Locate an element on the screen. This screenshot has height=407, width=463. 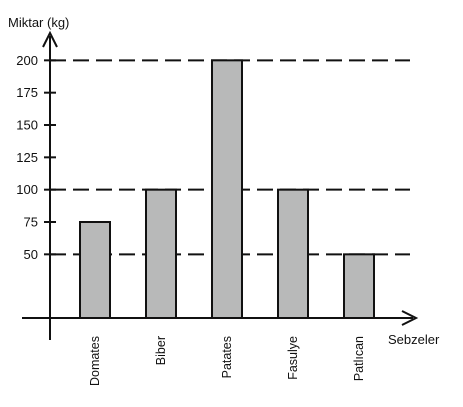
y-tick-label: 75 is located at coordinates (31, 222).